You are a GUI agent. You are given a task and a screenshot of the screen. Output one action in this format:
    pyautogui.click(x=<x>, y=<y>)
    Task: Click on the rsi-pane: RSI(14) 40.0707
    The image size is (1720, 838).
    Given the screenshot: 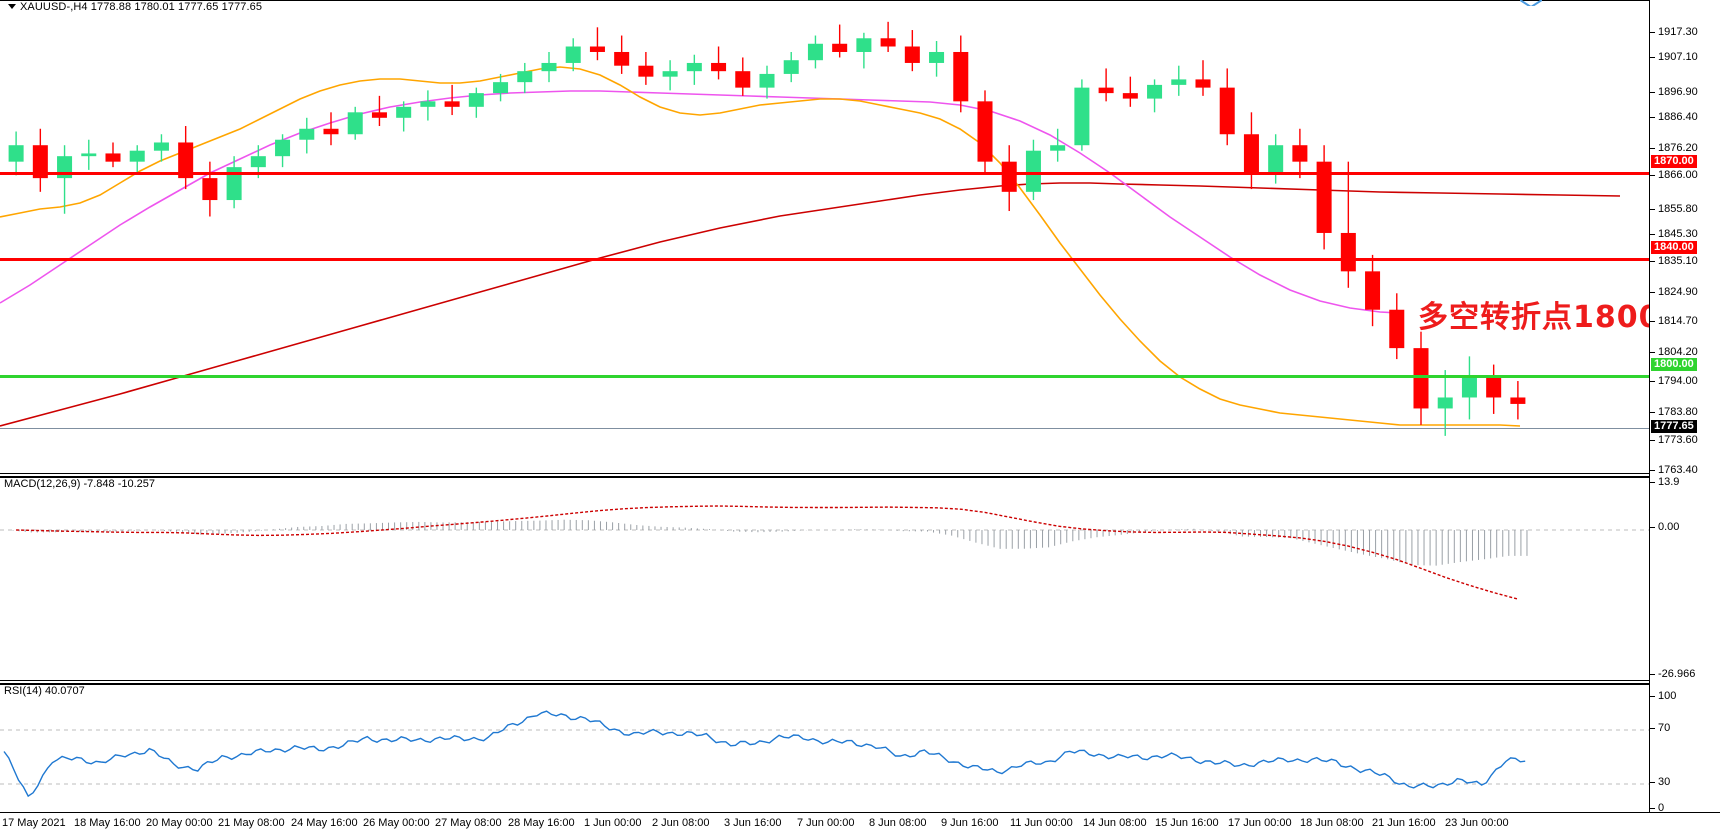 What is the action you would take?
    pyautogui.click(x=824, y=748)
    